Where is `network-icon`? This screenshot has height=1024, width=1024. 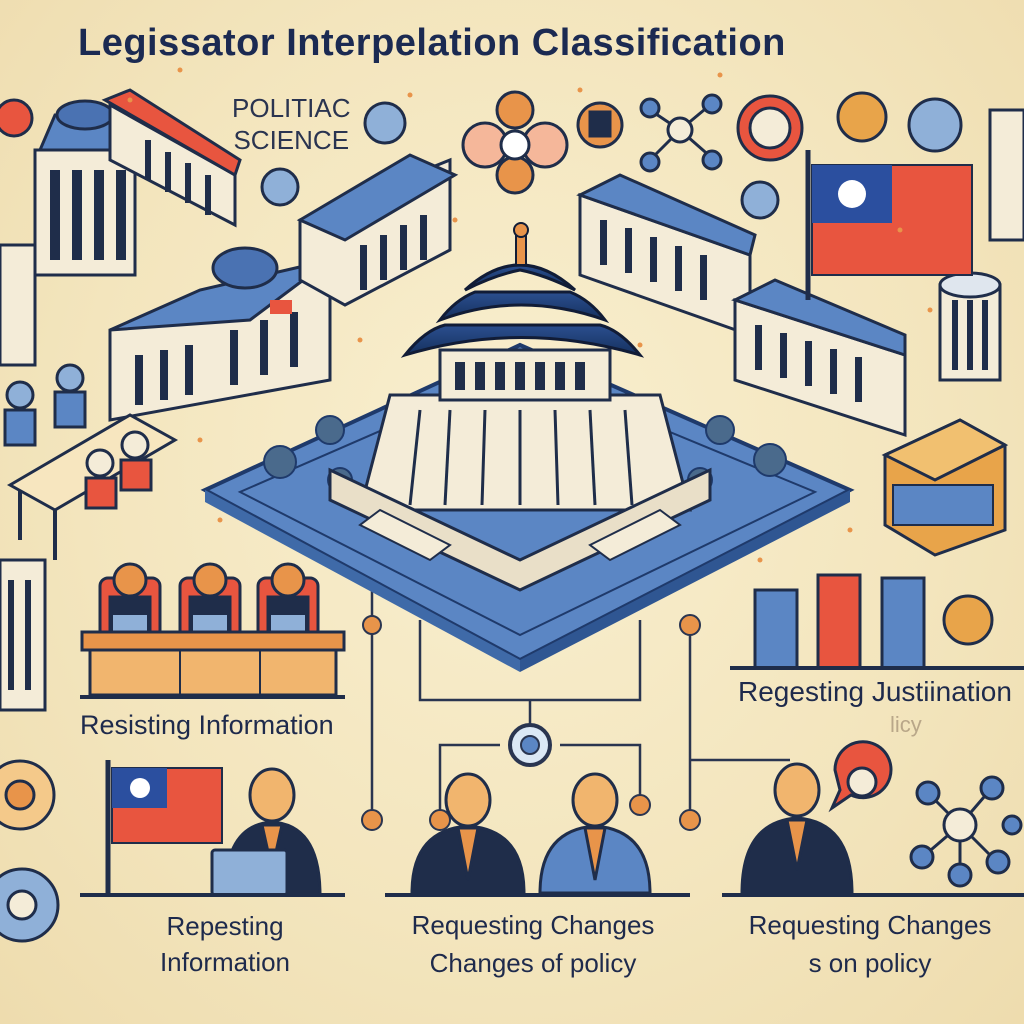 network-icon is located at coordinates (681, 133).